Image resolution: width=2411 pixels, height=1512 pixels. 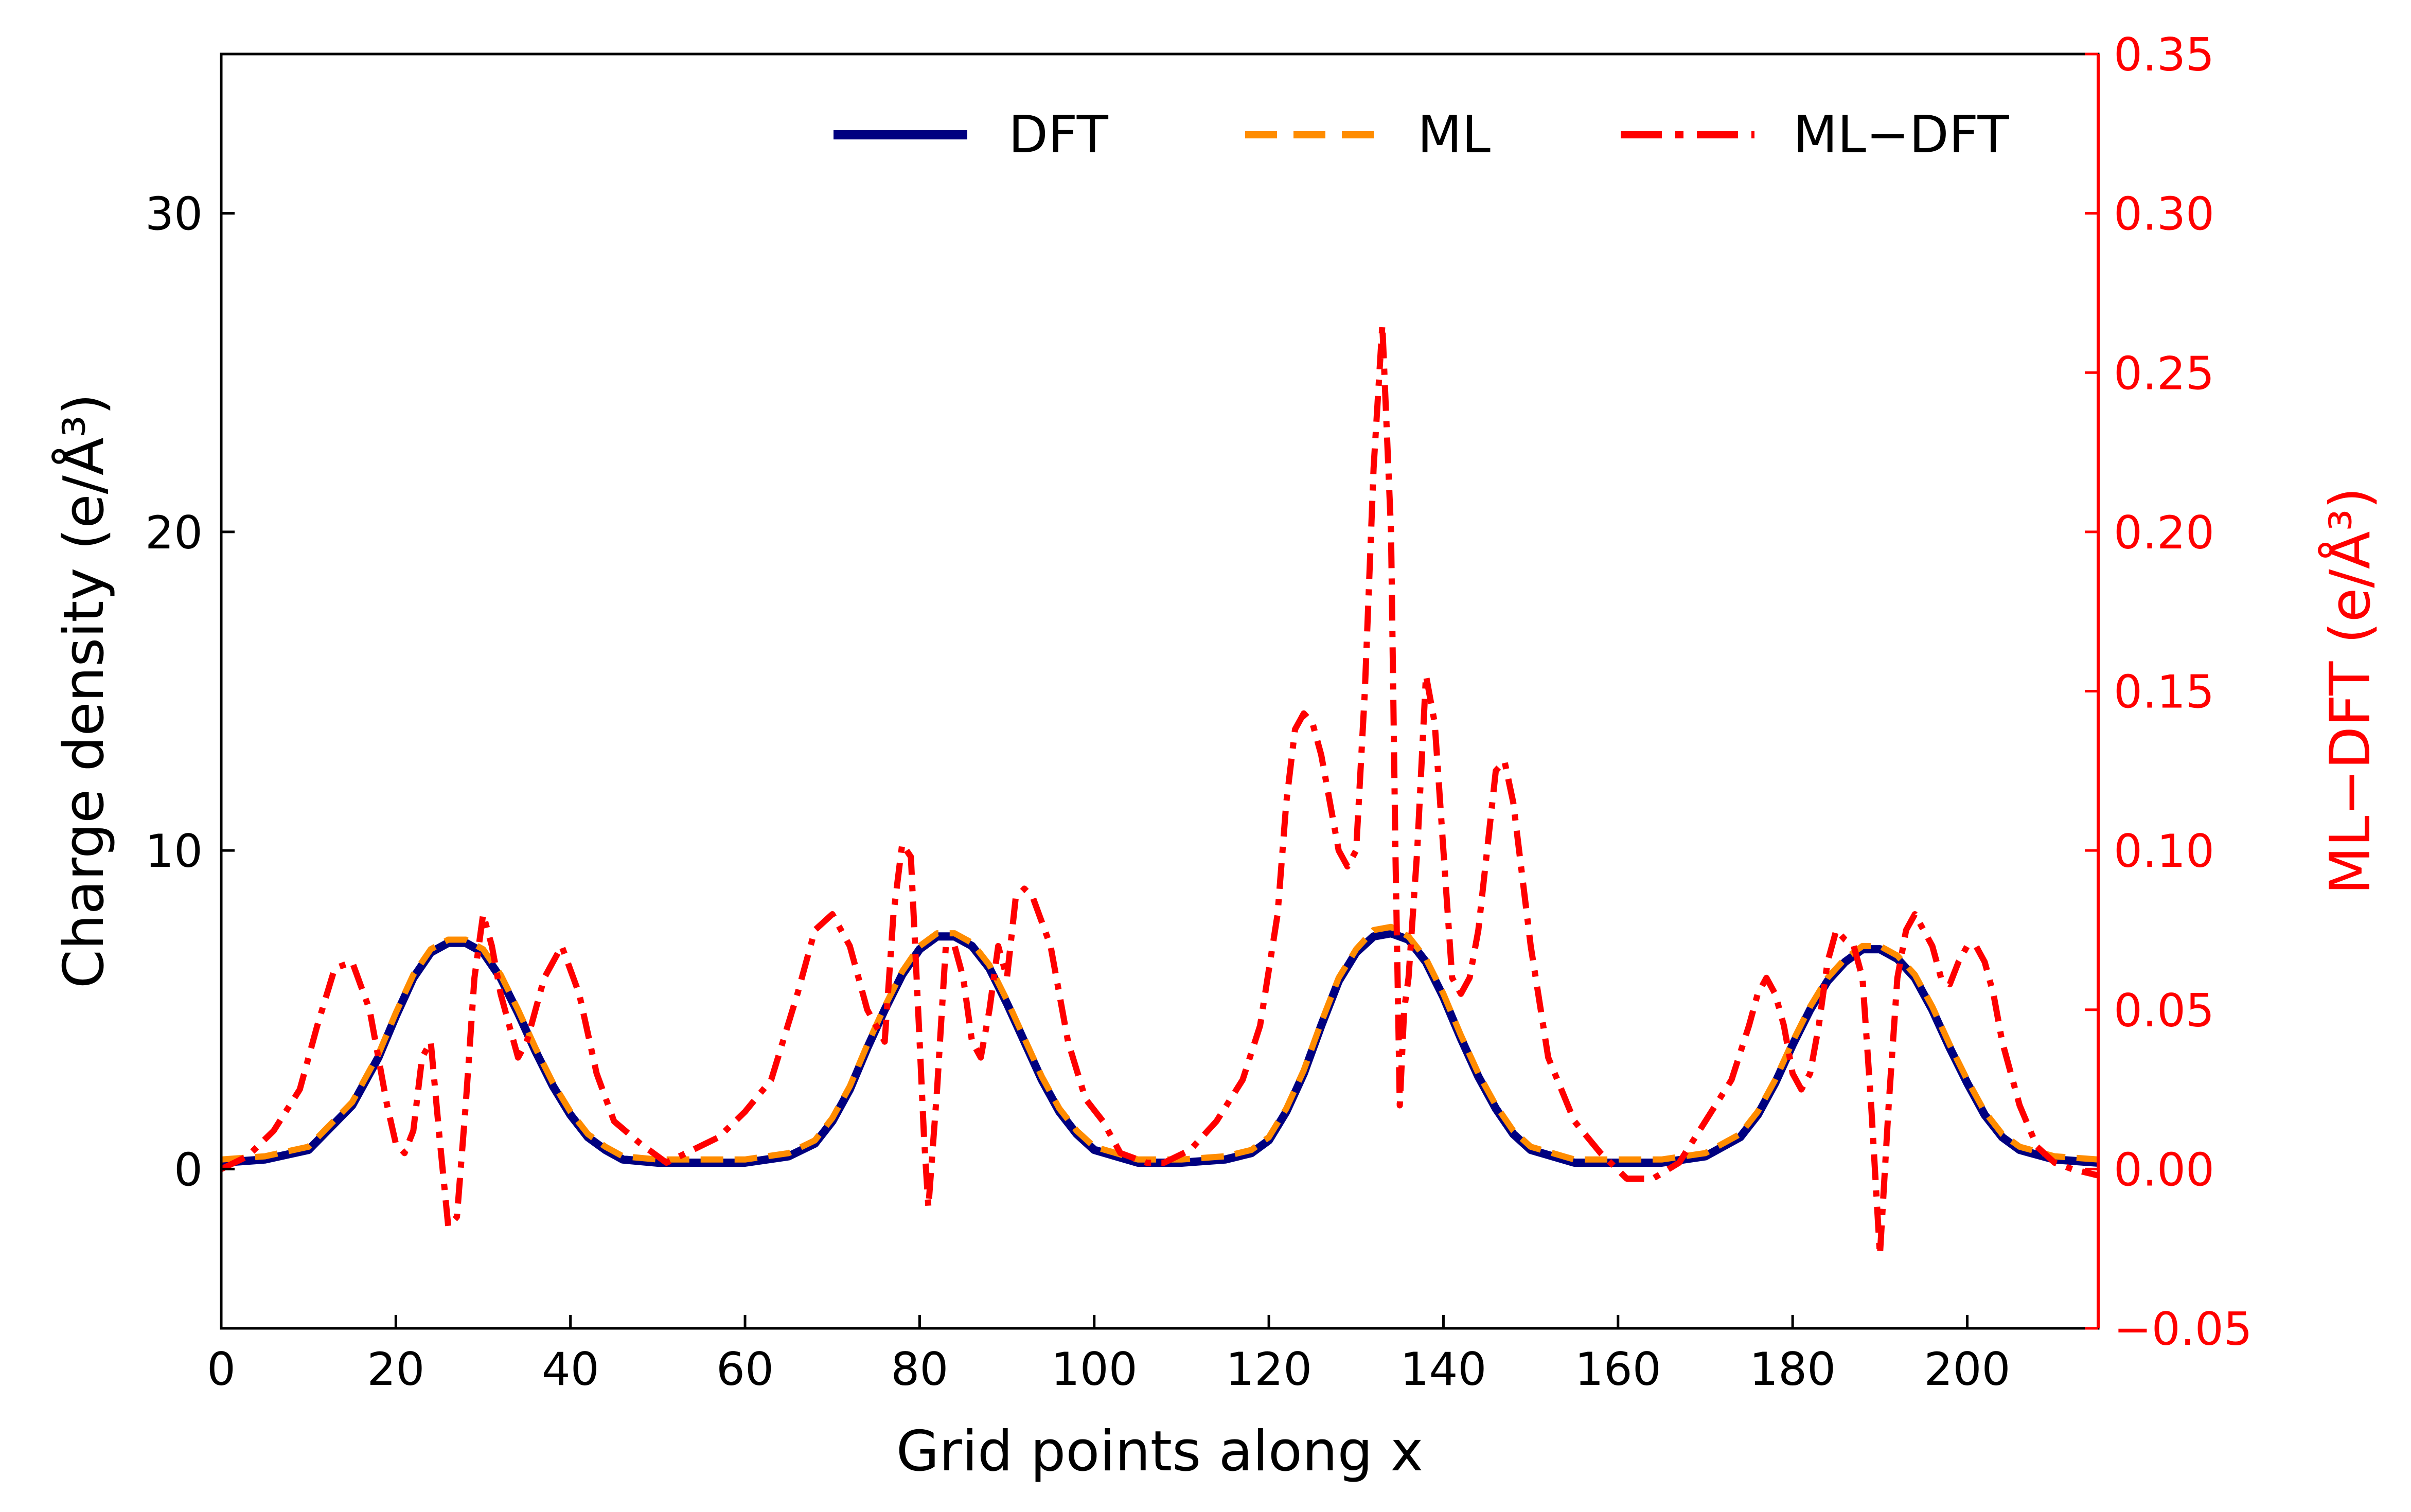 What do you see at coordinates (1968, 1369) in the screenshot?
I see `x-tick-label: 200` at bounding box center [1968, 1369].